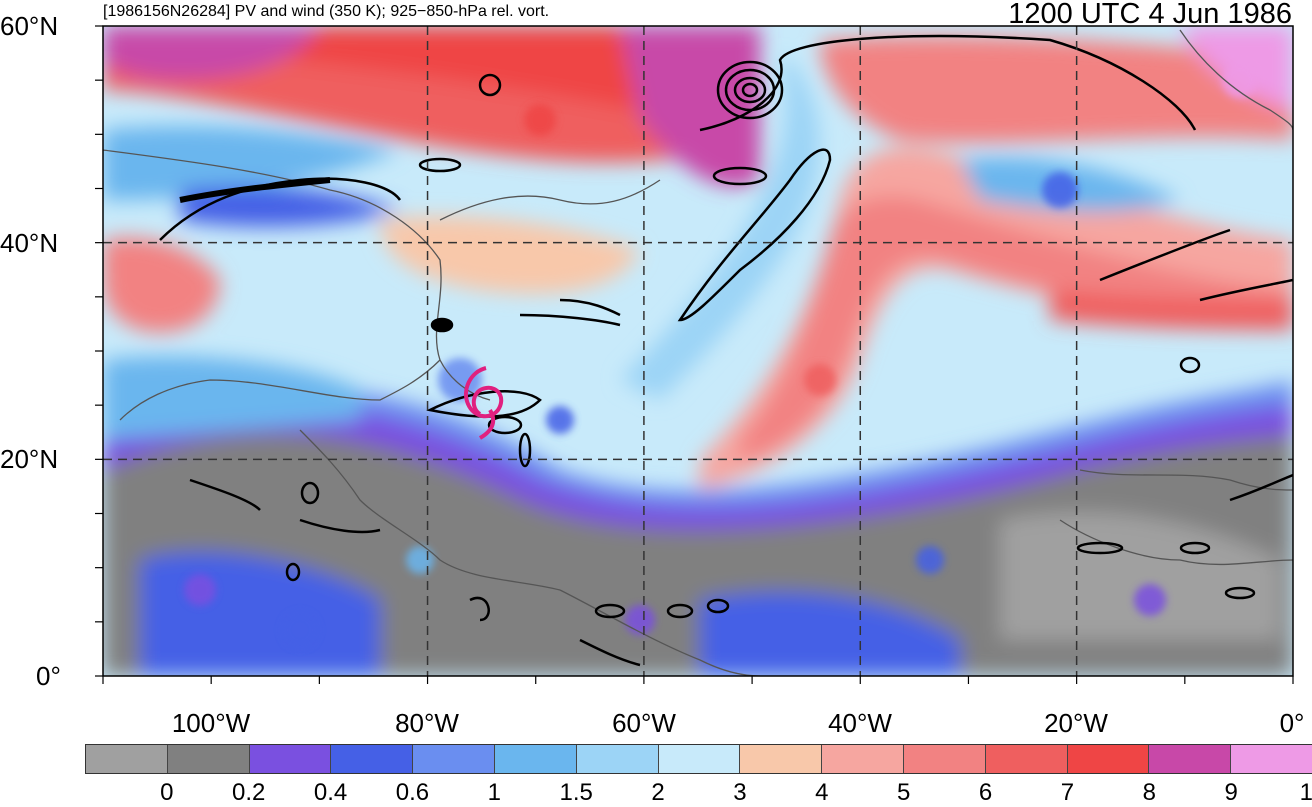 This screenshot has height=807, width=1312. I want to click on colorbar-tick-label: 4, so click(822, 792).